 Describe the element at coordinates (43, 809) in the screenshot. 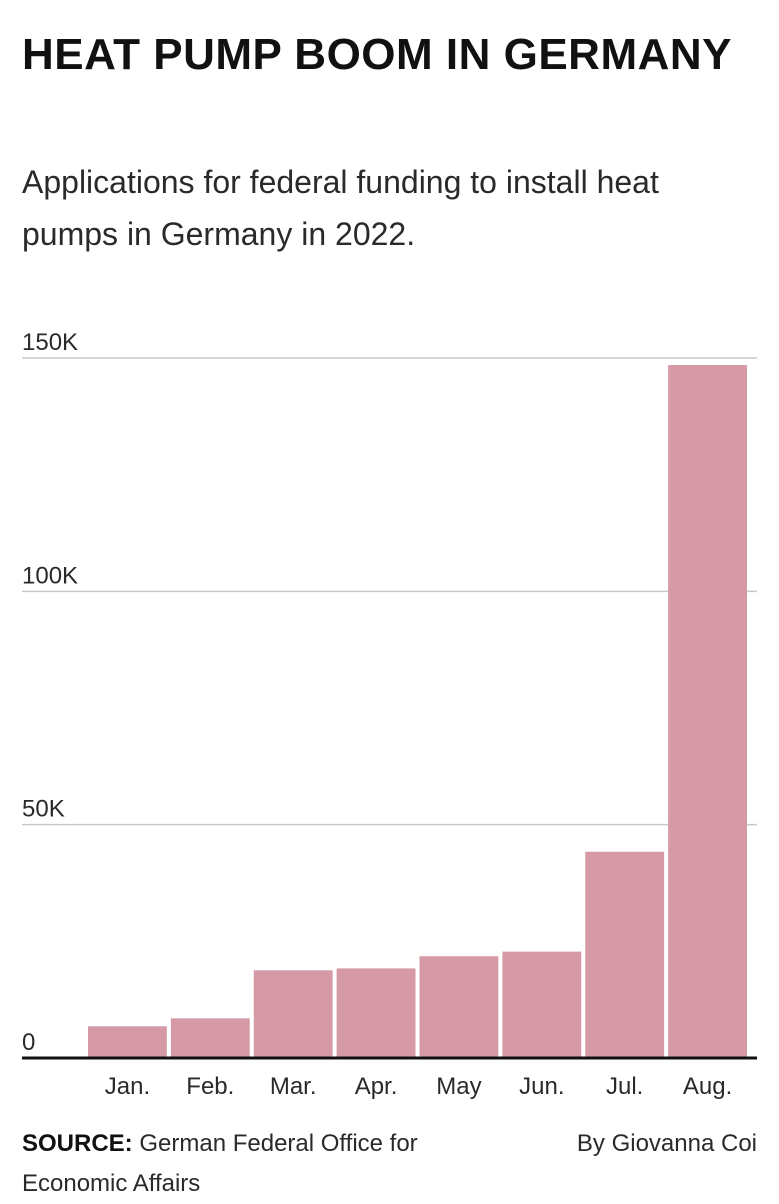

I see `y-tick-label: 50K` at that location.